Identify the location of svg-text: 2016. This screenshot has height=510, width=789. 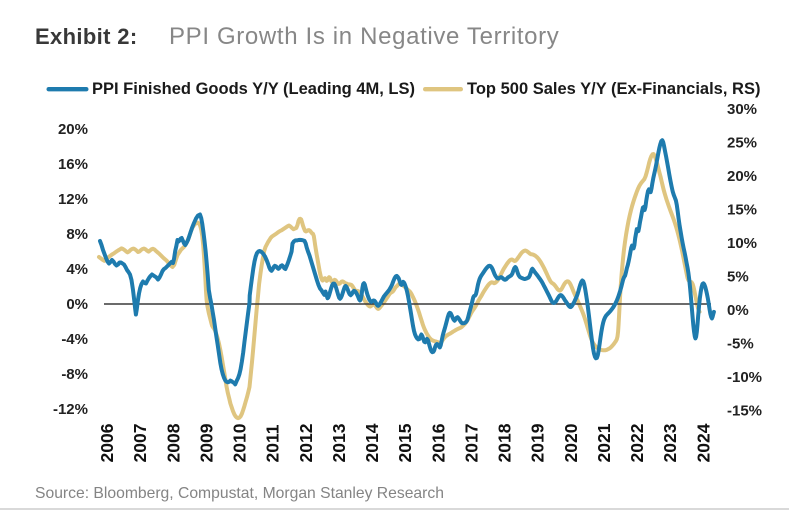
(438, 442).